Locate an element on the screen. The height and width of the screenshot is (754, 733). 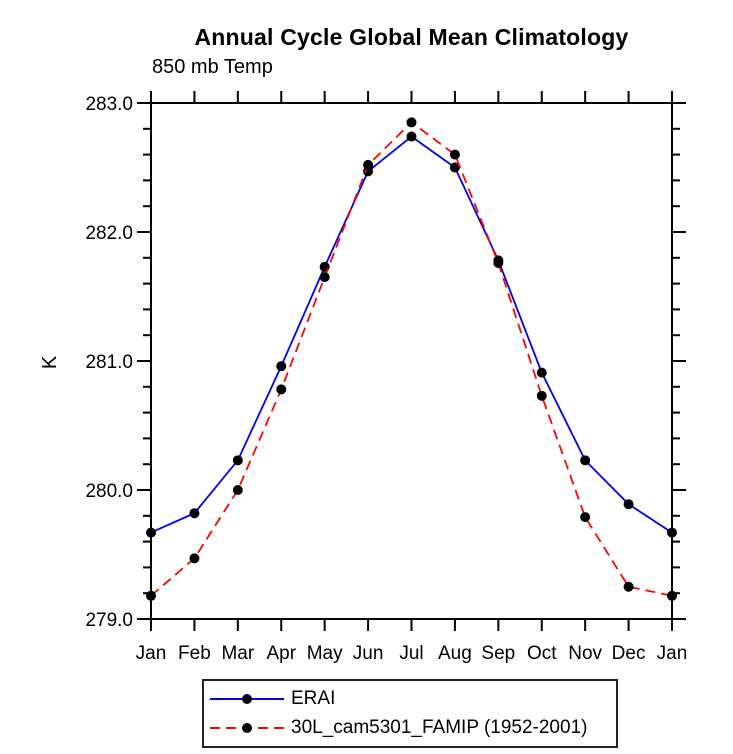
x-tick-label: Feb is located at coordinates (194, 653).